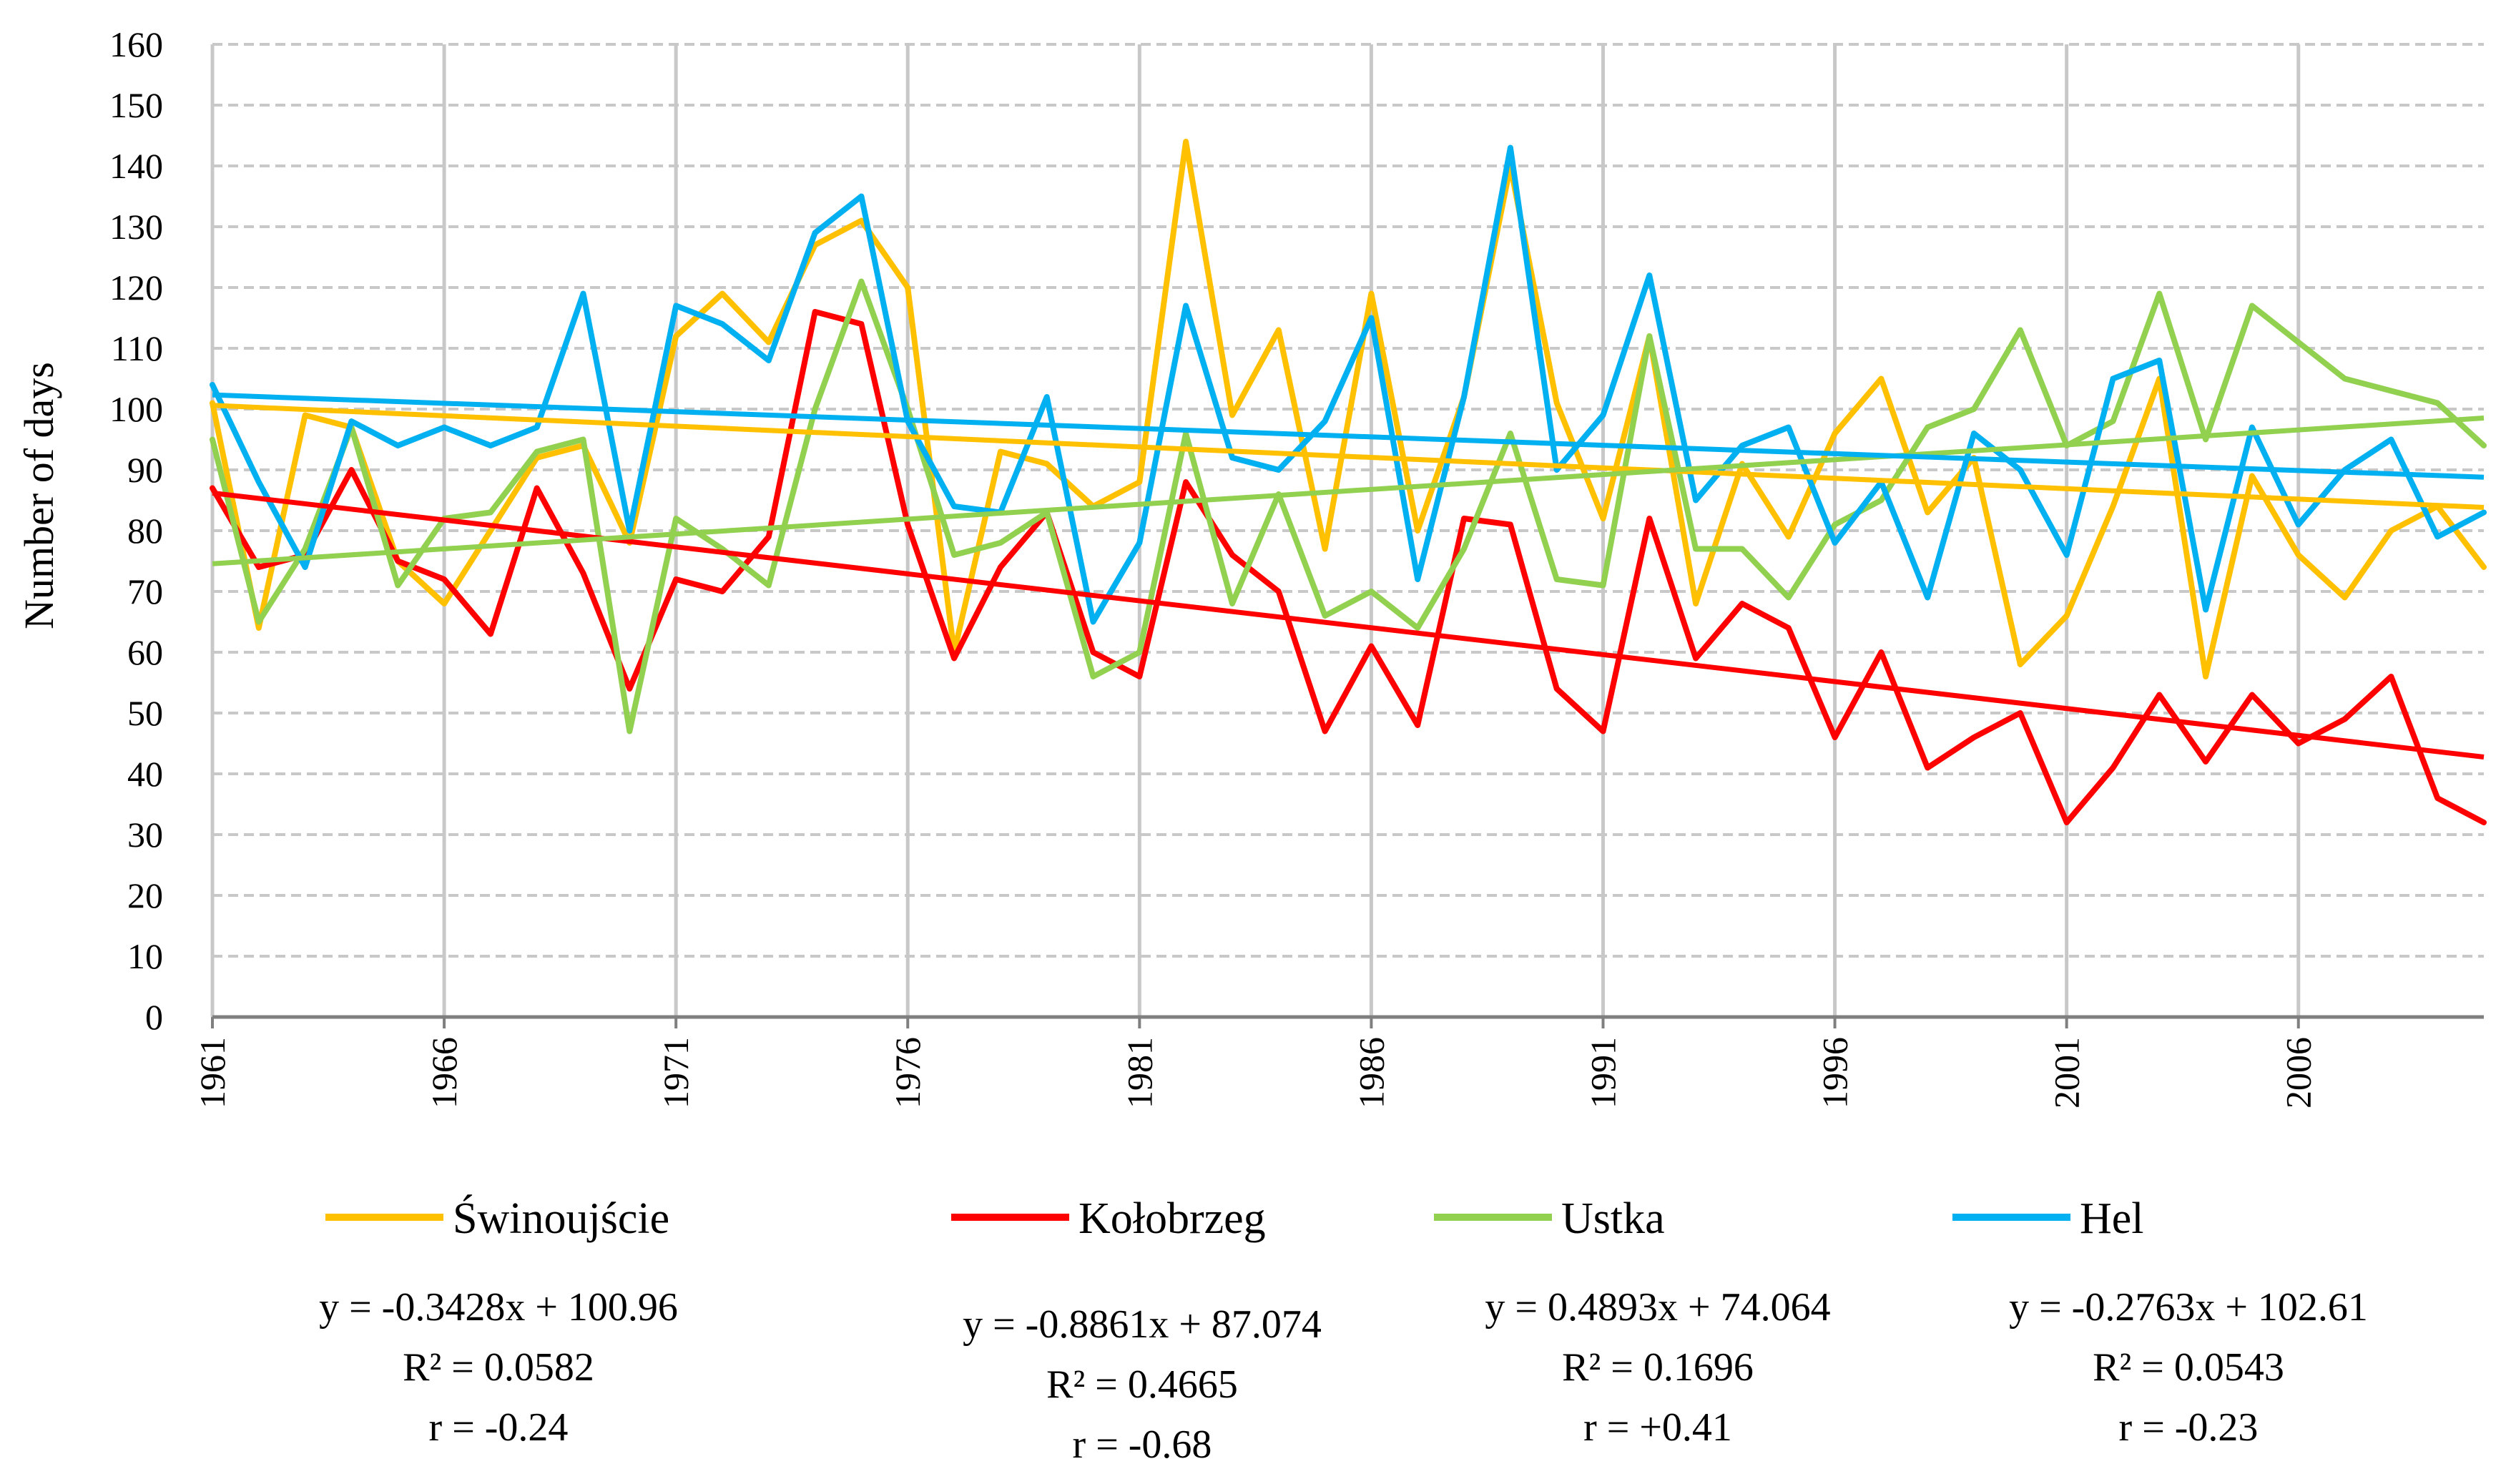  What do you see at coordinates (2189, 1428) in the screenshot?
I see `r-label: r = -0.23` at bounding box center [2189, 1428].